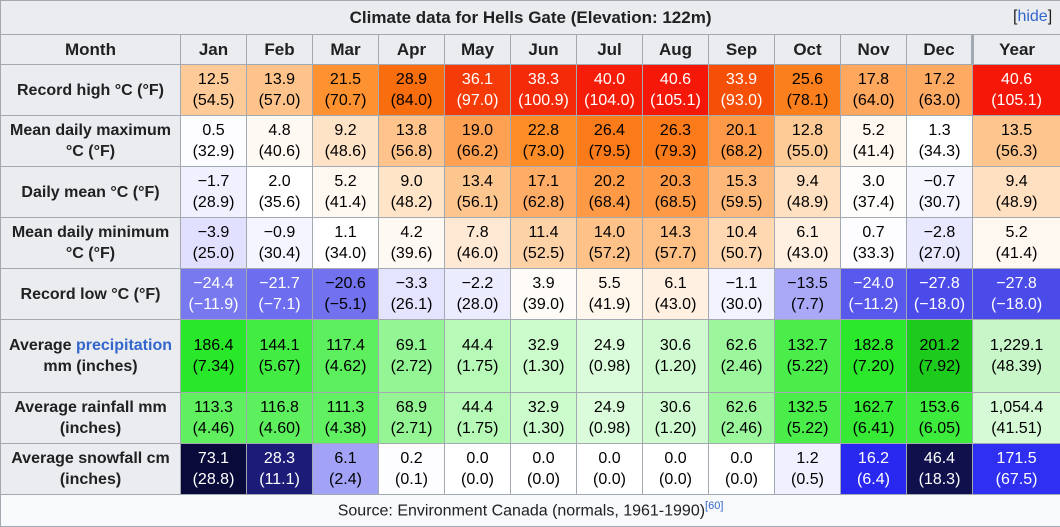  I want to click on cell-value-metric: −2.2, so click(477, 283).